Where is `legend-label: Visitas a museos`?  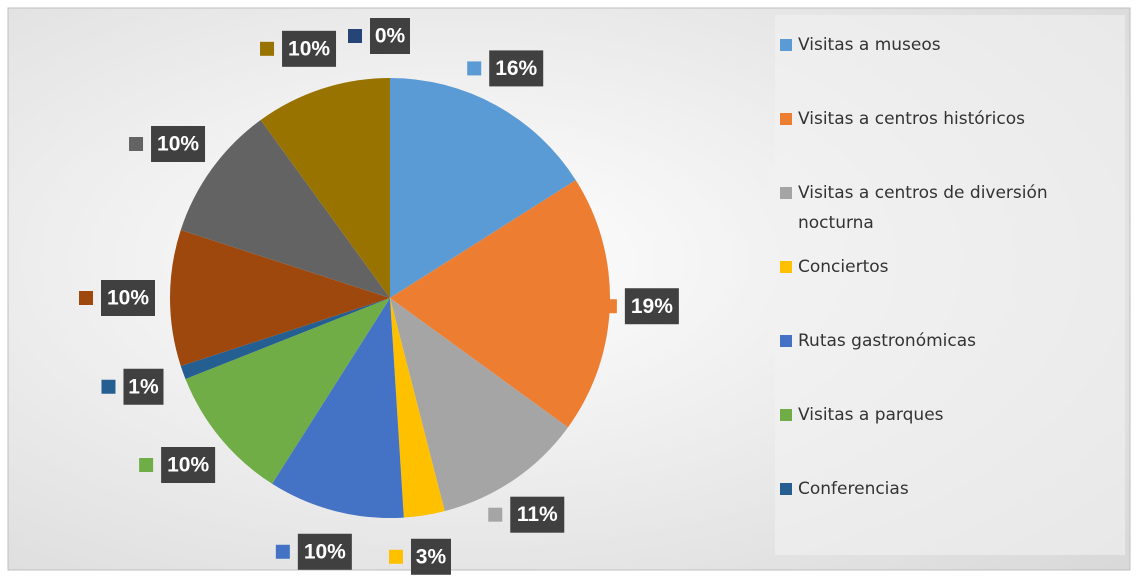
legend-label: Visitas a museos is located at coordinates (869, 45).